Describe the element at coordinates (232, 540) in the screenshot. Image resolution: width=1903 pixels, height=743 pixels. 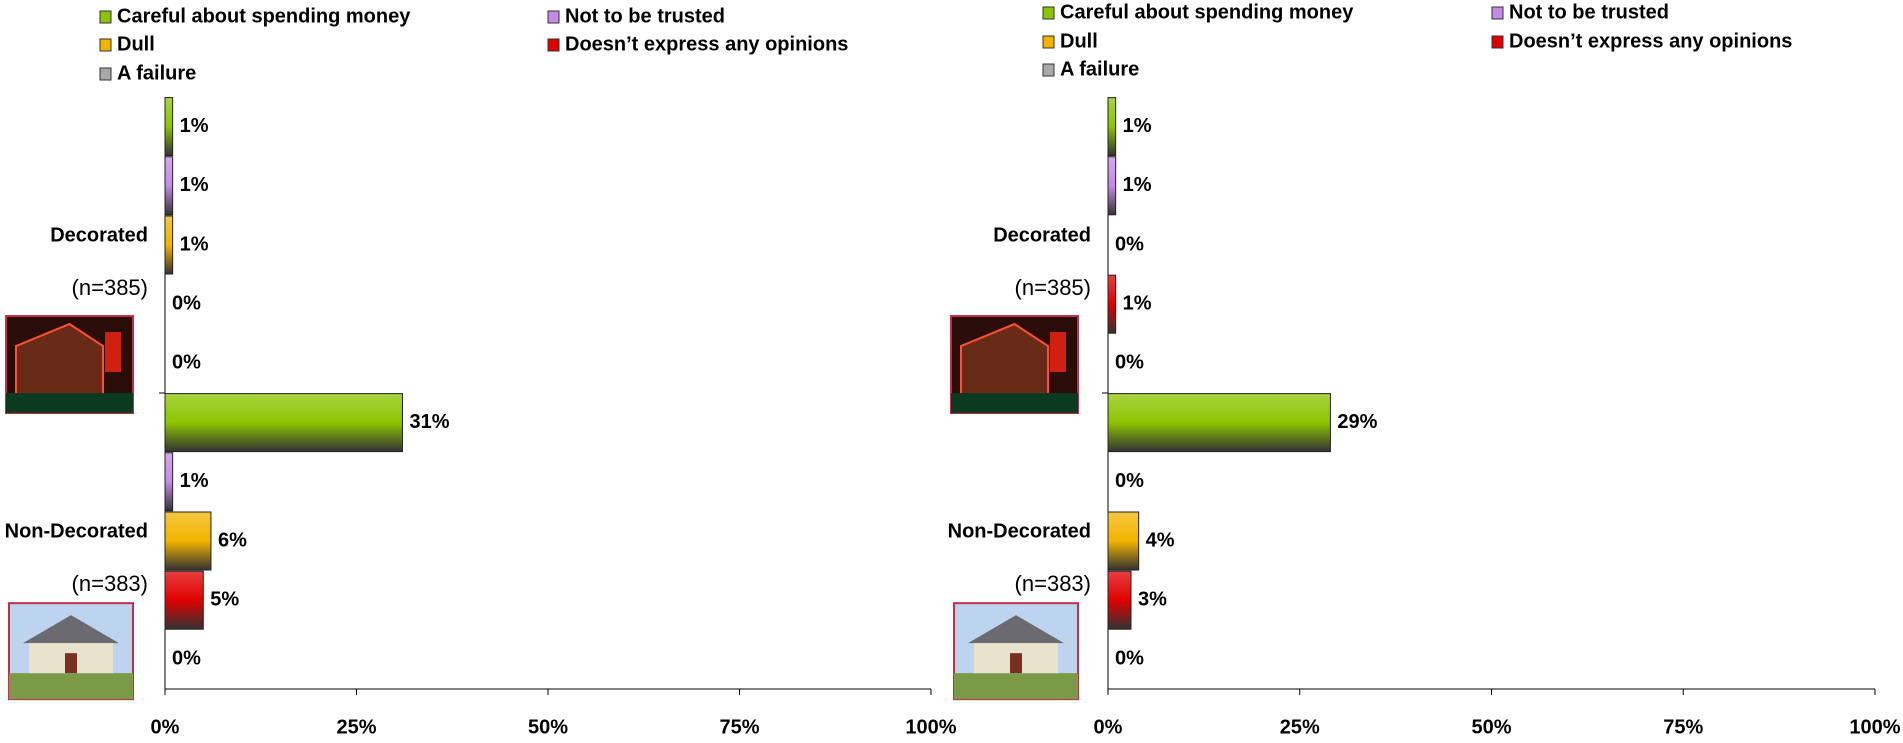
I see `value-label: 6%` at that location.